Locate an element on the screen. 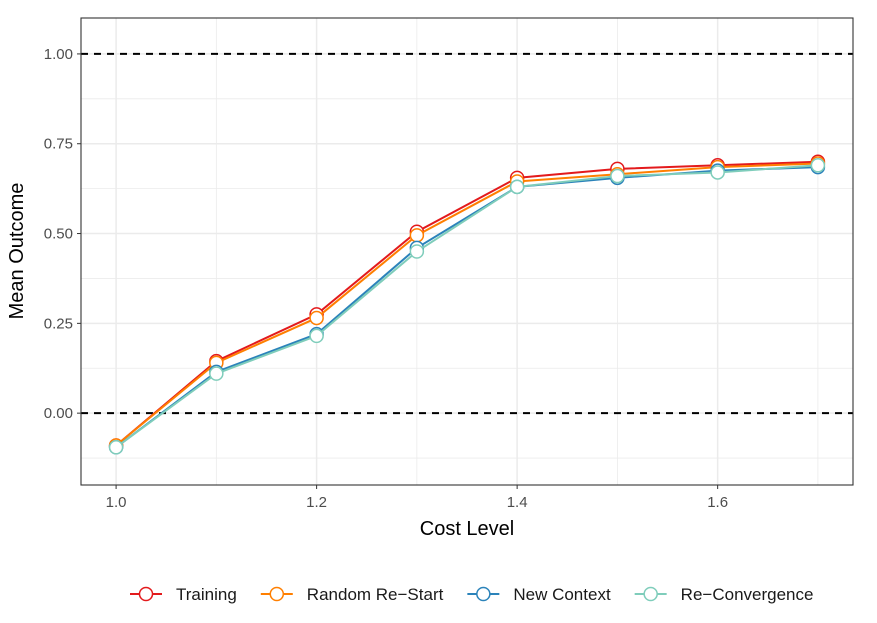  legend-item-2: New Context is located at coordinates (539, 594).